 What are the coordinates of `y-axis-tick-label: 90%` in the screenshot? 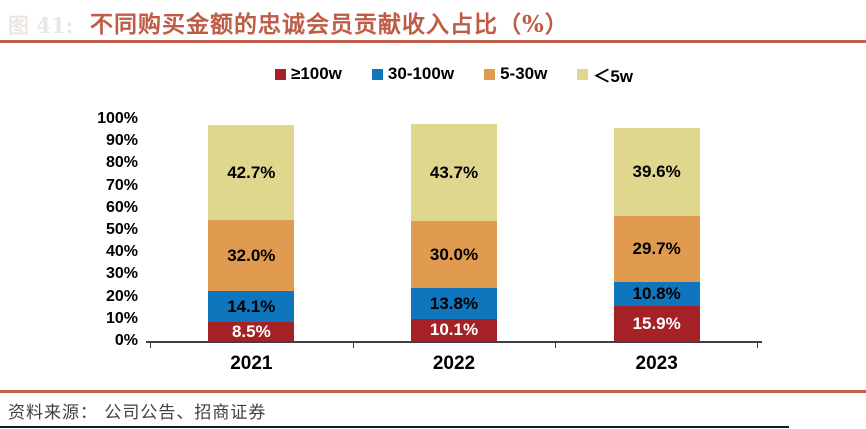 It's located at (121, 141).